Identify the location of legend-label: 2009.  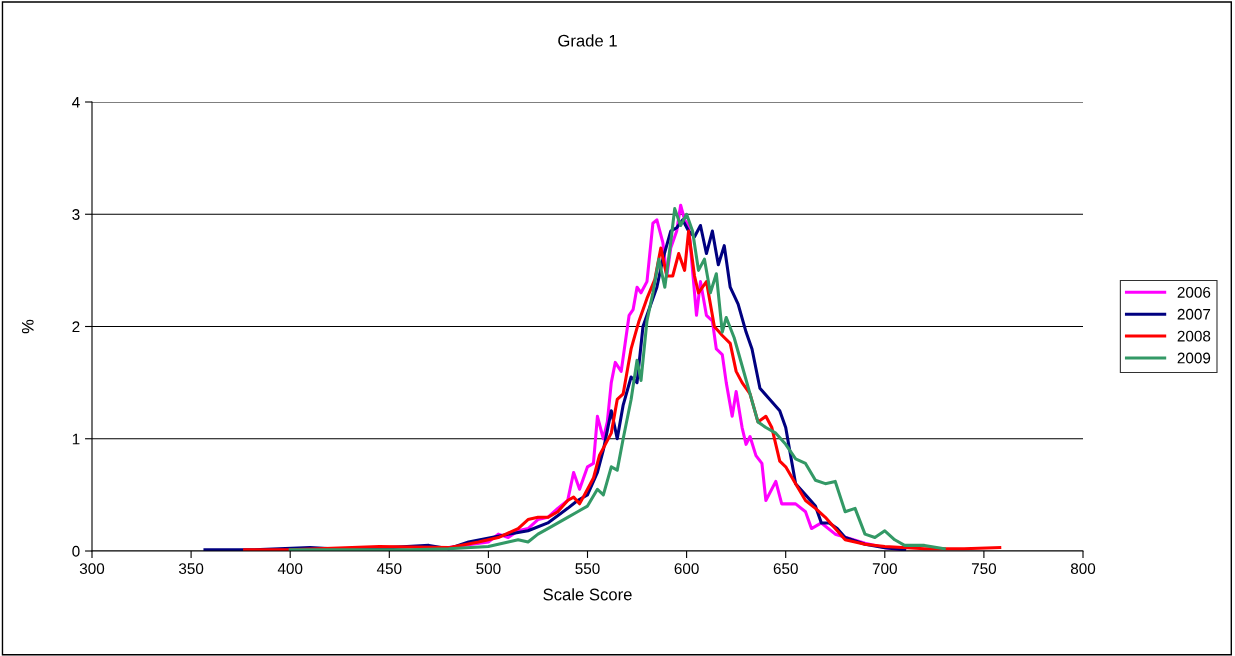
(1194, 358).